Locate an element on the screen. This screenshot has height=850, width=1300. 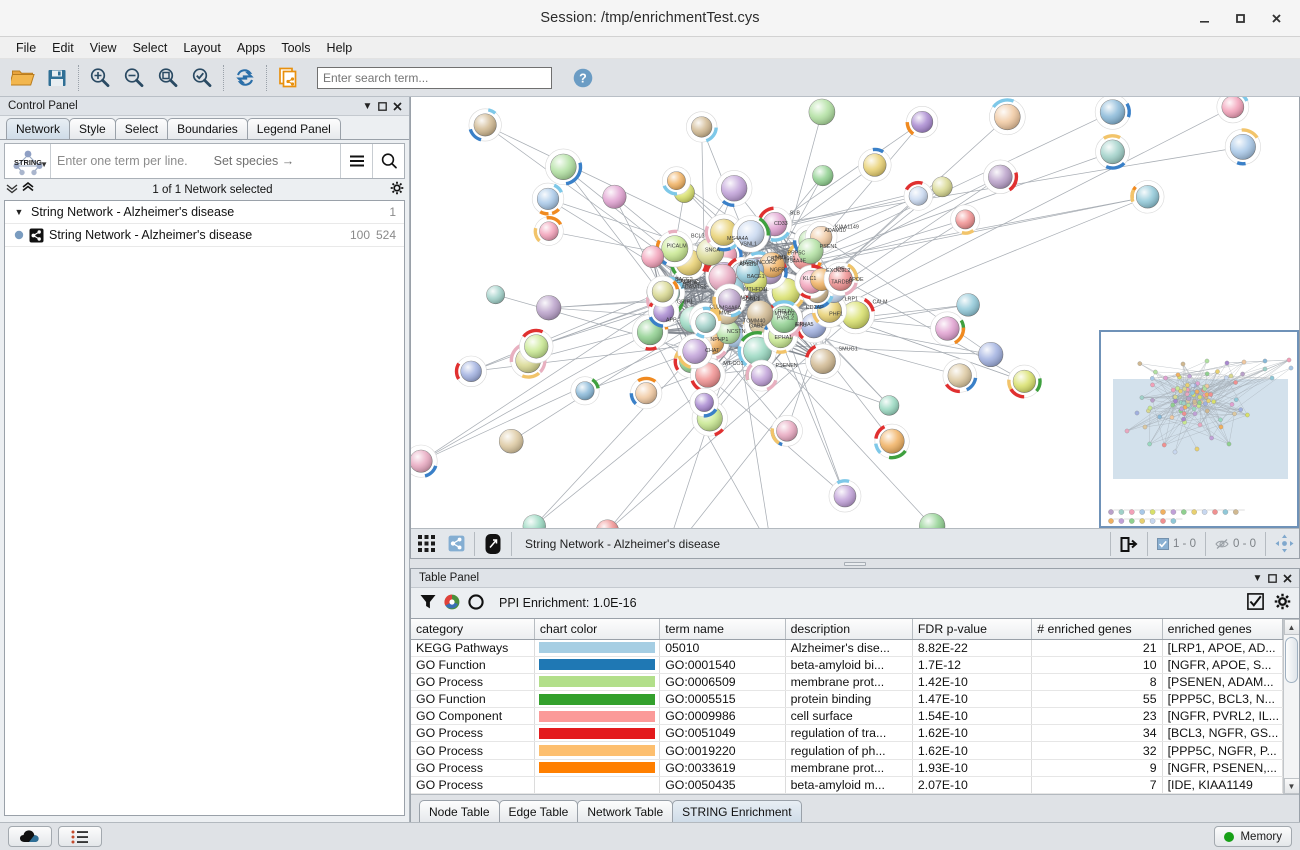
cell-term-name: GO:0019220 is located at coordinates (722, 750).